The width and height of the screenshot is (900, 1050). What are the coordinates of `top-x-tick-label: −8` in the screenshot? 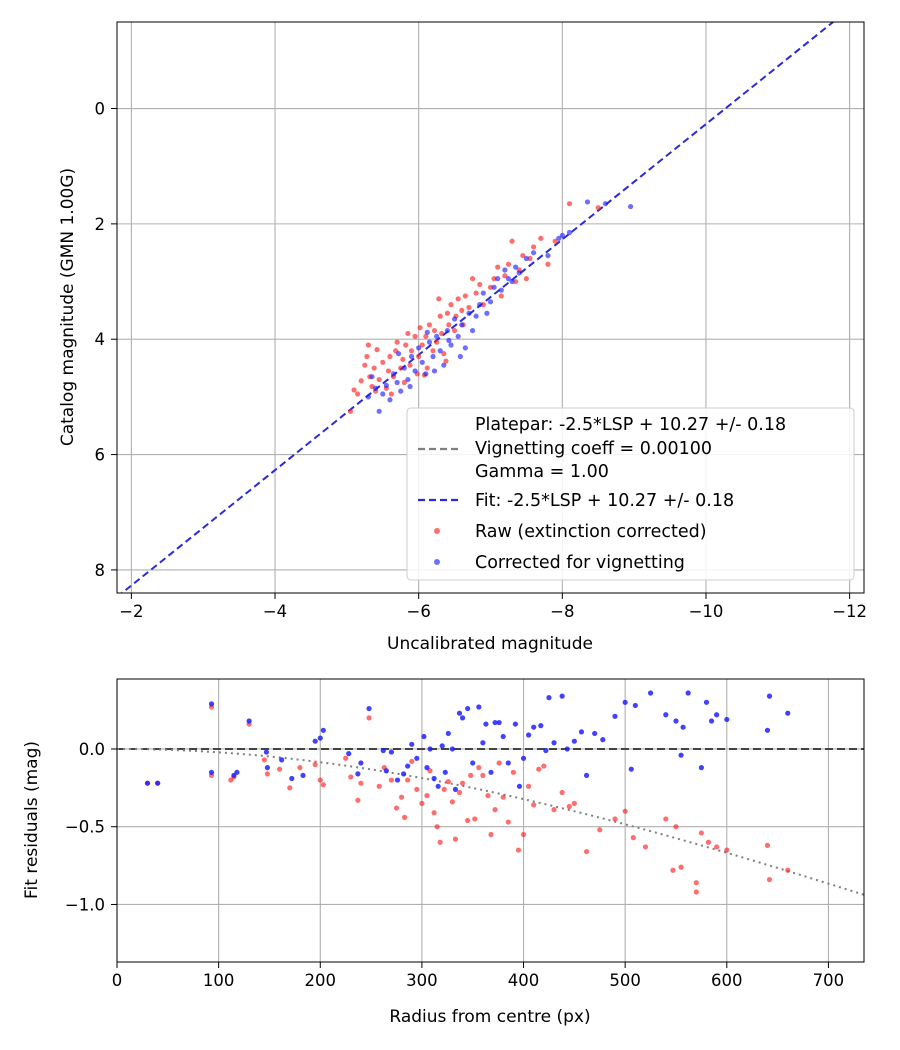 It's located at (562, 611).